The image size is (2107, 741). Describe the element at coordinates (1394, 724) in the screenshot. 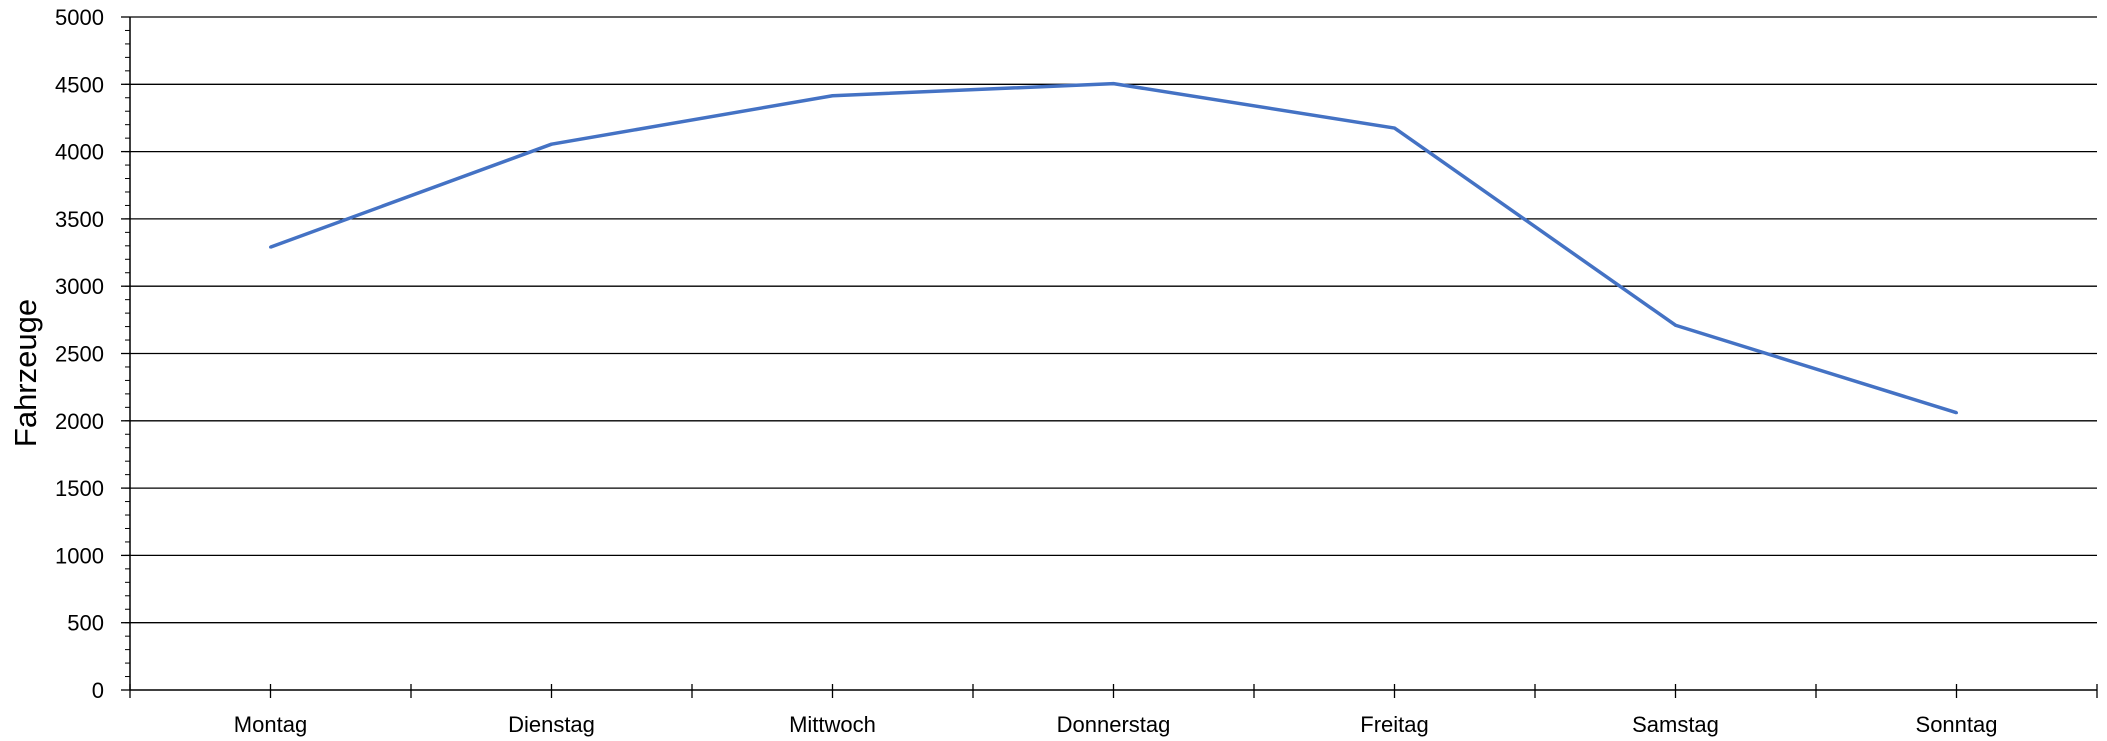

I see `x-tick-label: Freitag` at that location.